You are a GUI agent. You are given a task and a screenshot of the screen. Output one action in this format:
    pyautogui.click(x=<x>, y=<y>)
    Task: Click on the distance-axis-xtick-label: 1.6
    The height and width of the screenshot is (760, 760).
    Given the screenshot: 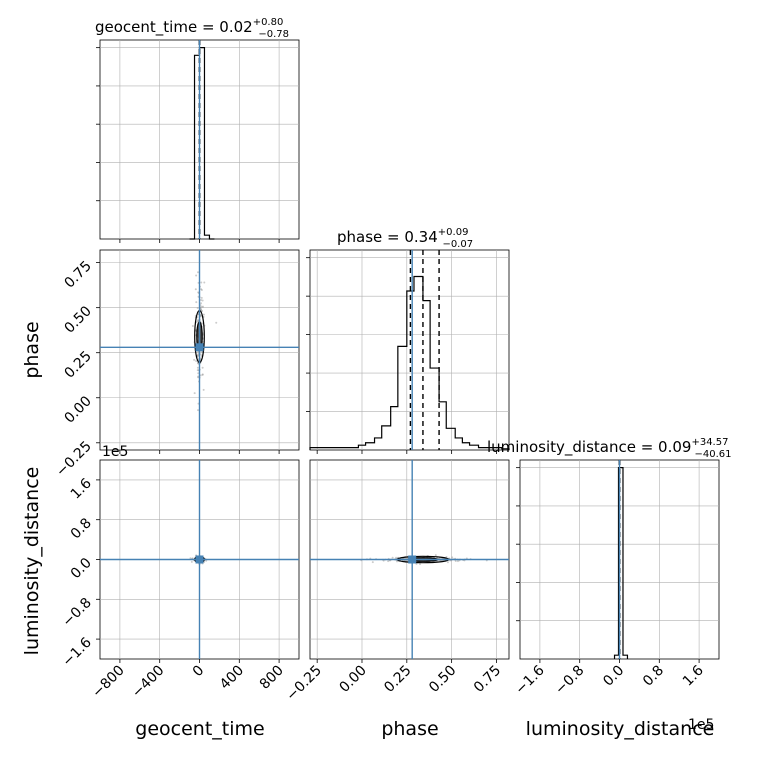 What is the action you would take?
    pyautogui.click(x=693, y=675)
    